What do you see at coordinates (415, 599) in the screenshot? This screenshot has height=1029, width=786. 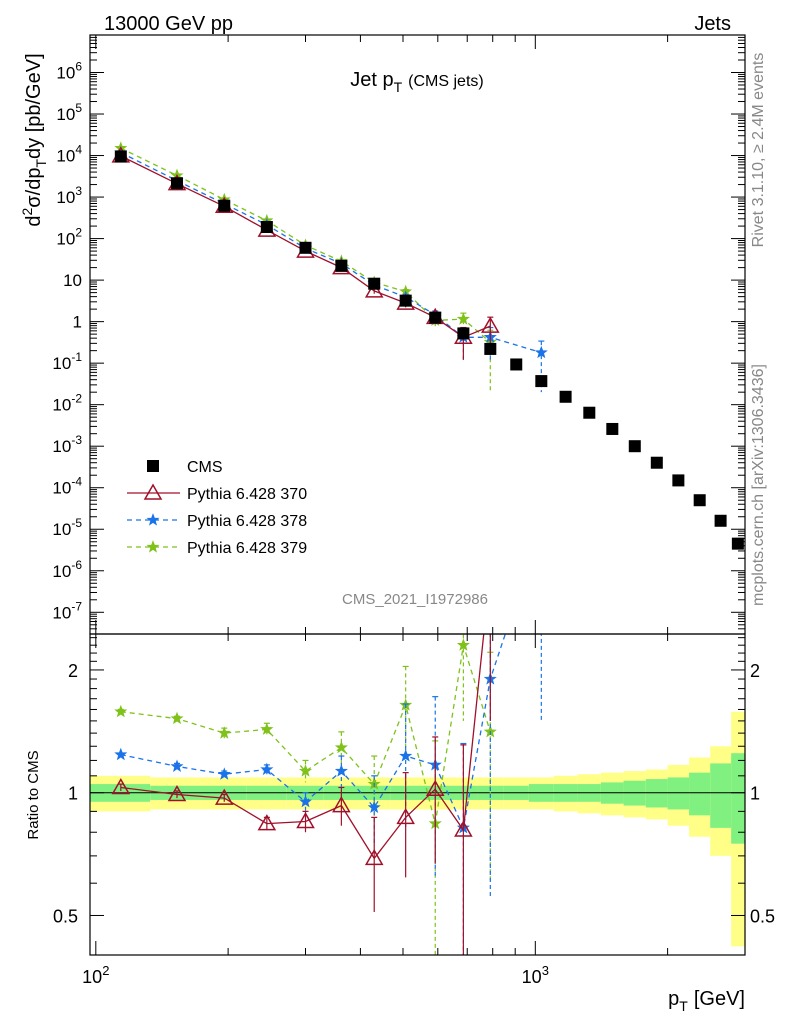 I see `analysis-id-watermark: CMS_2021_I1972986` at bounding box center [415, 599].